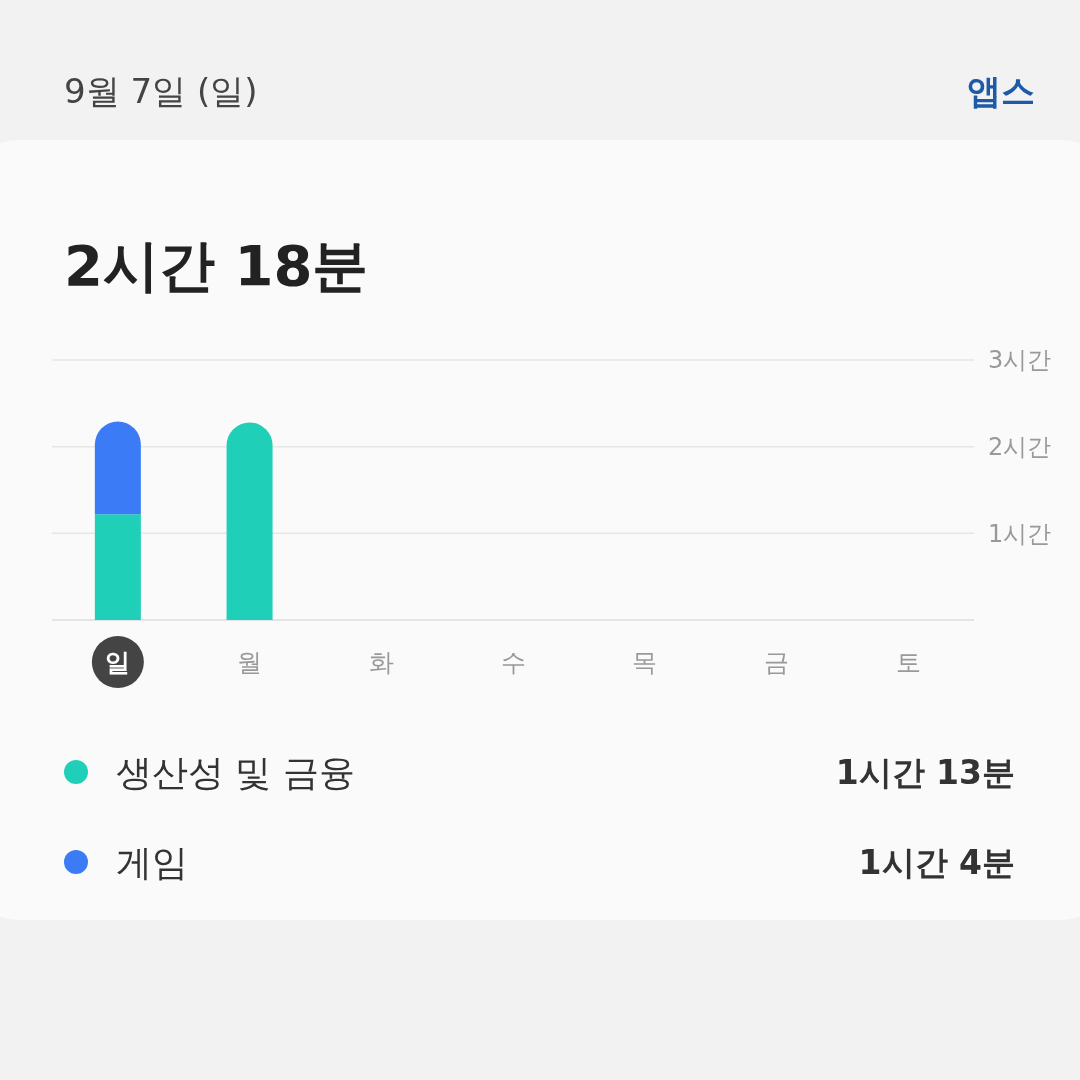 This screenshot has width=1080, height=1080. What do you see at coordinates (936, 862) in the screenshot?
I see `text: 1시간 4분` at bounding box center [936, 862].